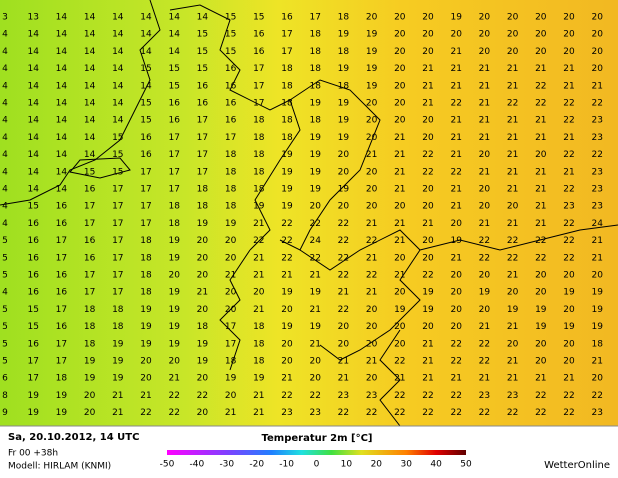  Describe the element at coordinates (347, 465) in the screenshot. I see `scale-tick-label: 10` at that location.